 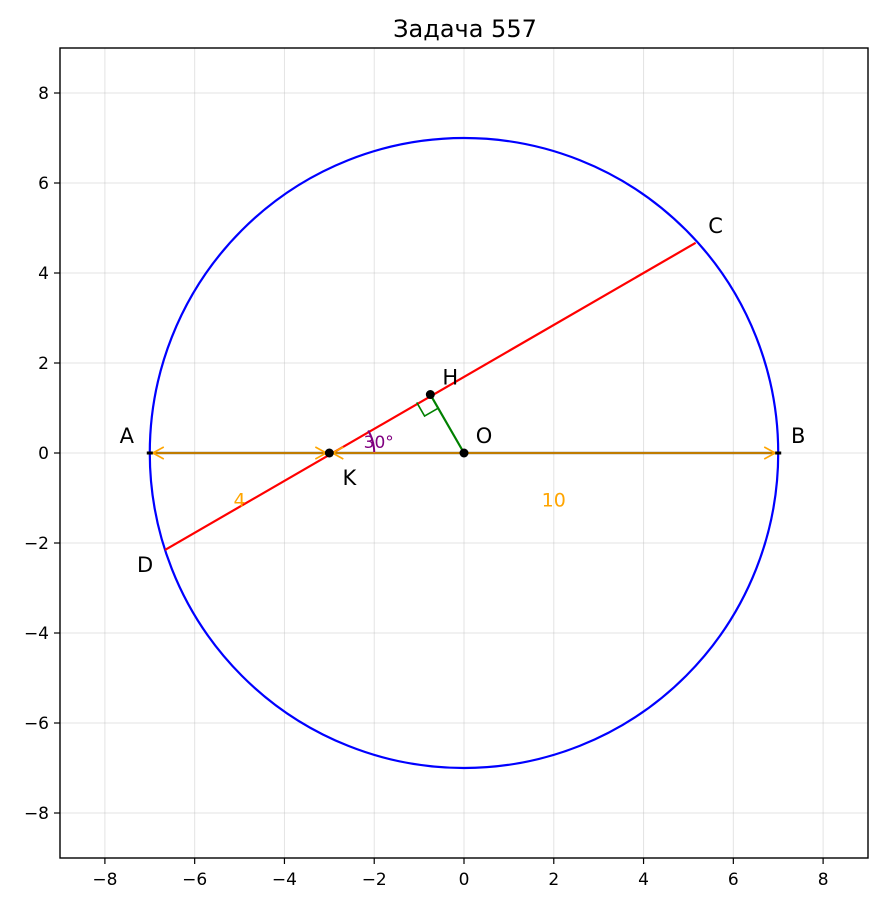 What do you see at coordinates (379, 443) in the screenshot?
I see `angle-label: 30°` at bounding box center [379, 443].